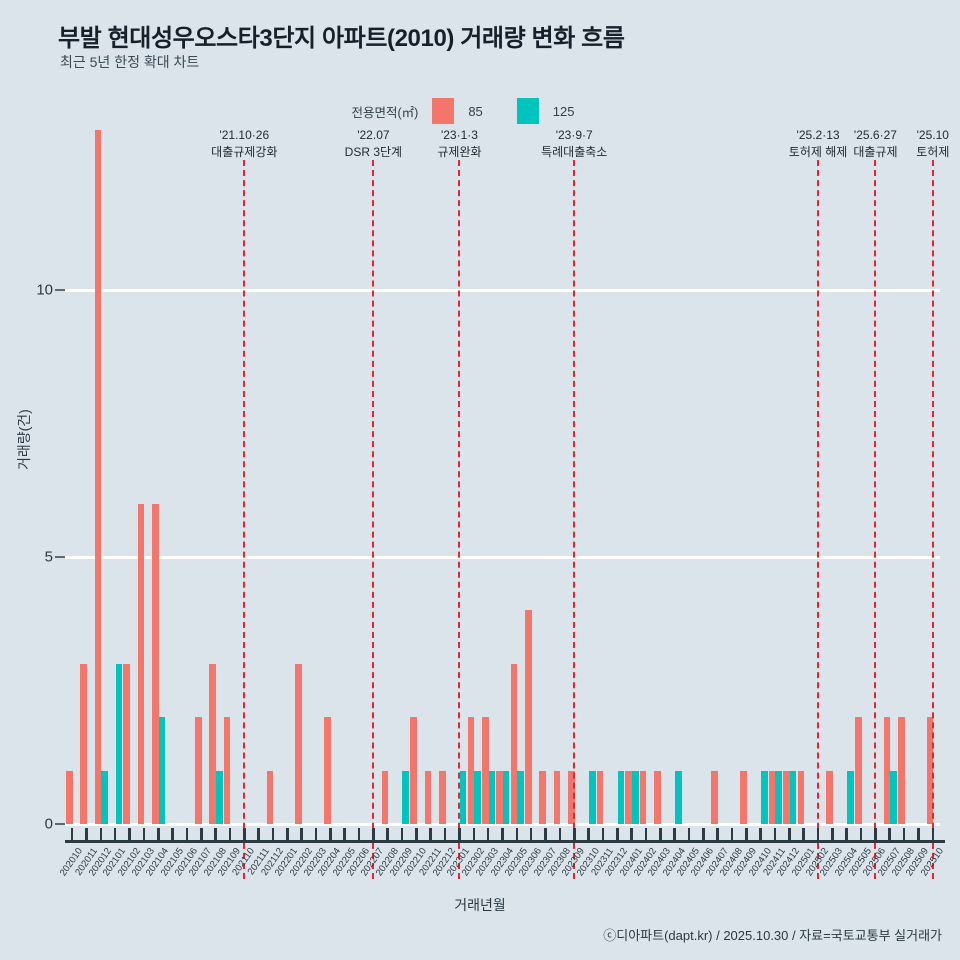 The image size is (960, 960). I want to click on legend-label-85: 85, so click(475, 111).